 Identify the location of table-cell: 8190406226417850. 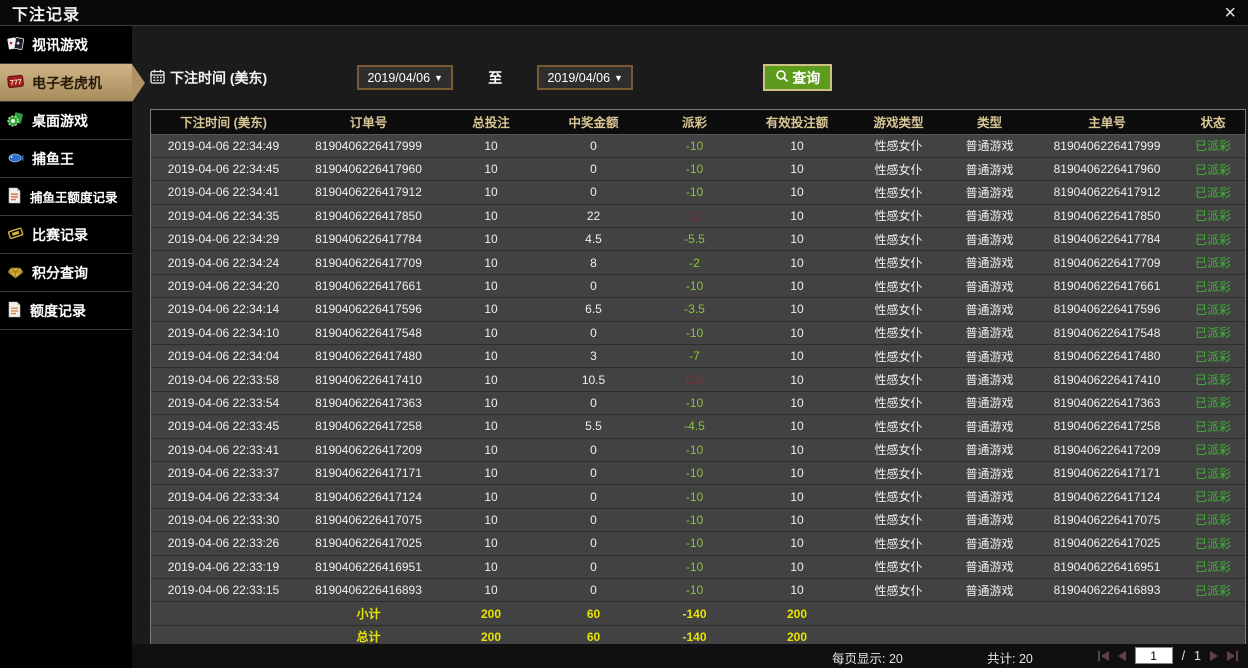
(368, 216).